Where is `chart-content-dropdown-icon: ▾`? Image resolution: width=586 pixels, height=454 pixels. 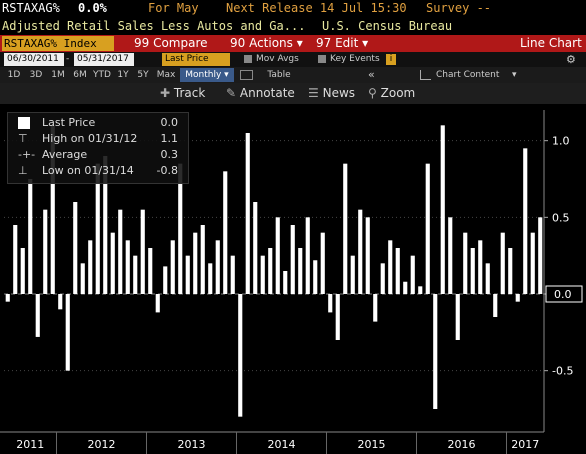 chart-content-dropdown-icon: ▾ is located at coordinates (514, 75).